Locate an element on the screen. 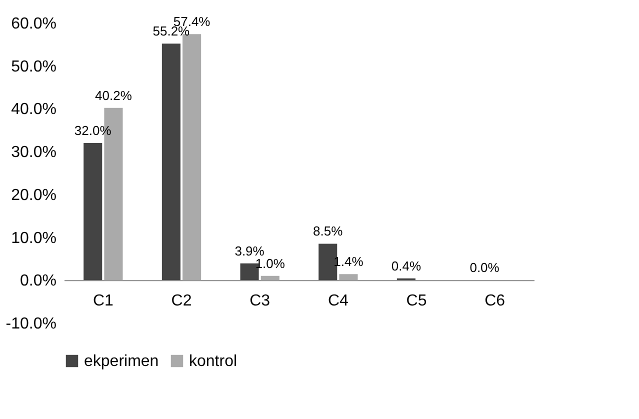 The height and width of the screenshot is (419, 639). data-label: 0.4% is located at coordinates (406, 266).